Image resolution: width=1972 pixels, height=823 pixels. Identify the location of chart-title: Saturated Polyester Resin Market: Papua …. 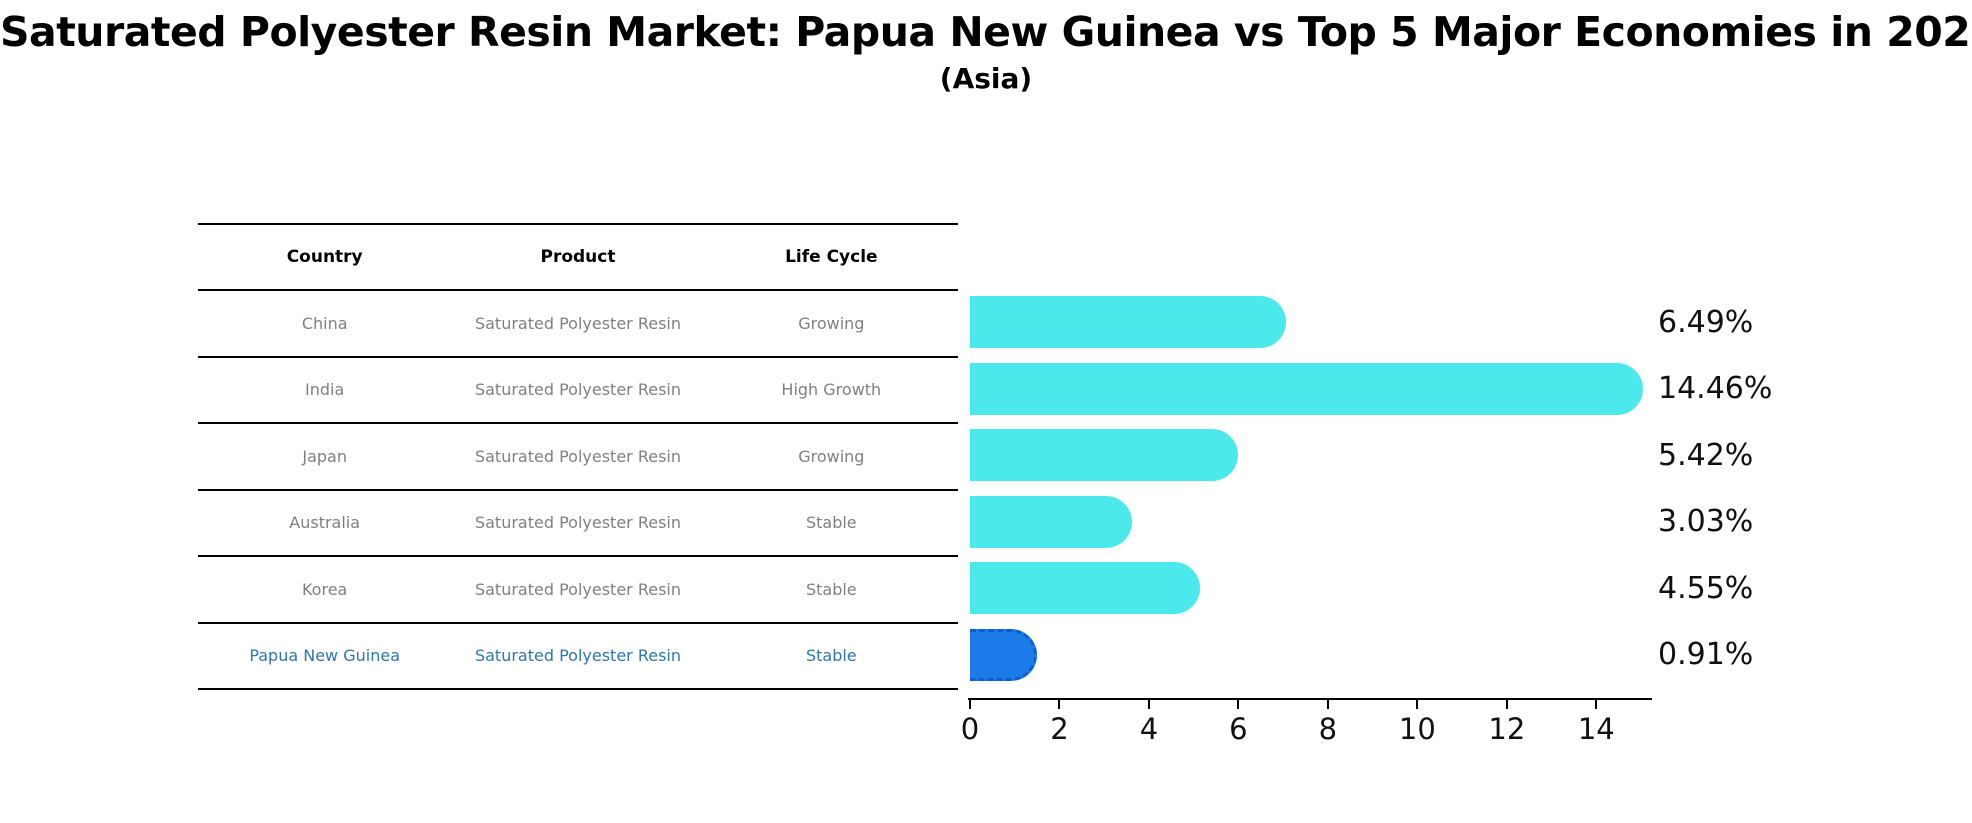
(986, 32).